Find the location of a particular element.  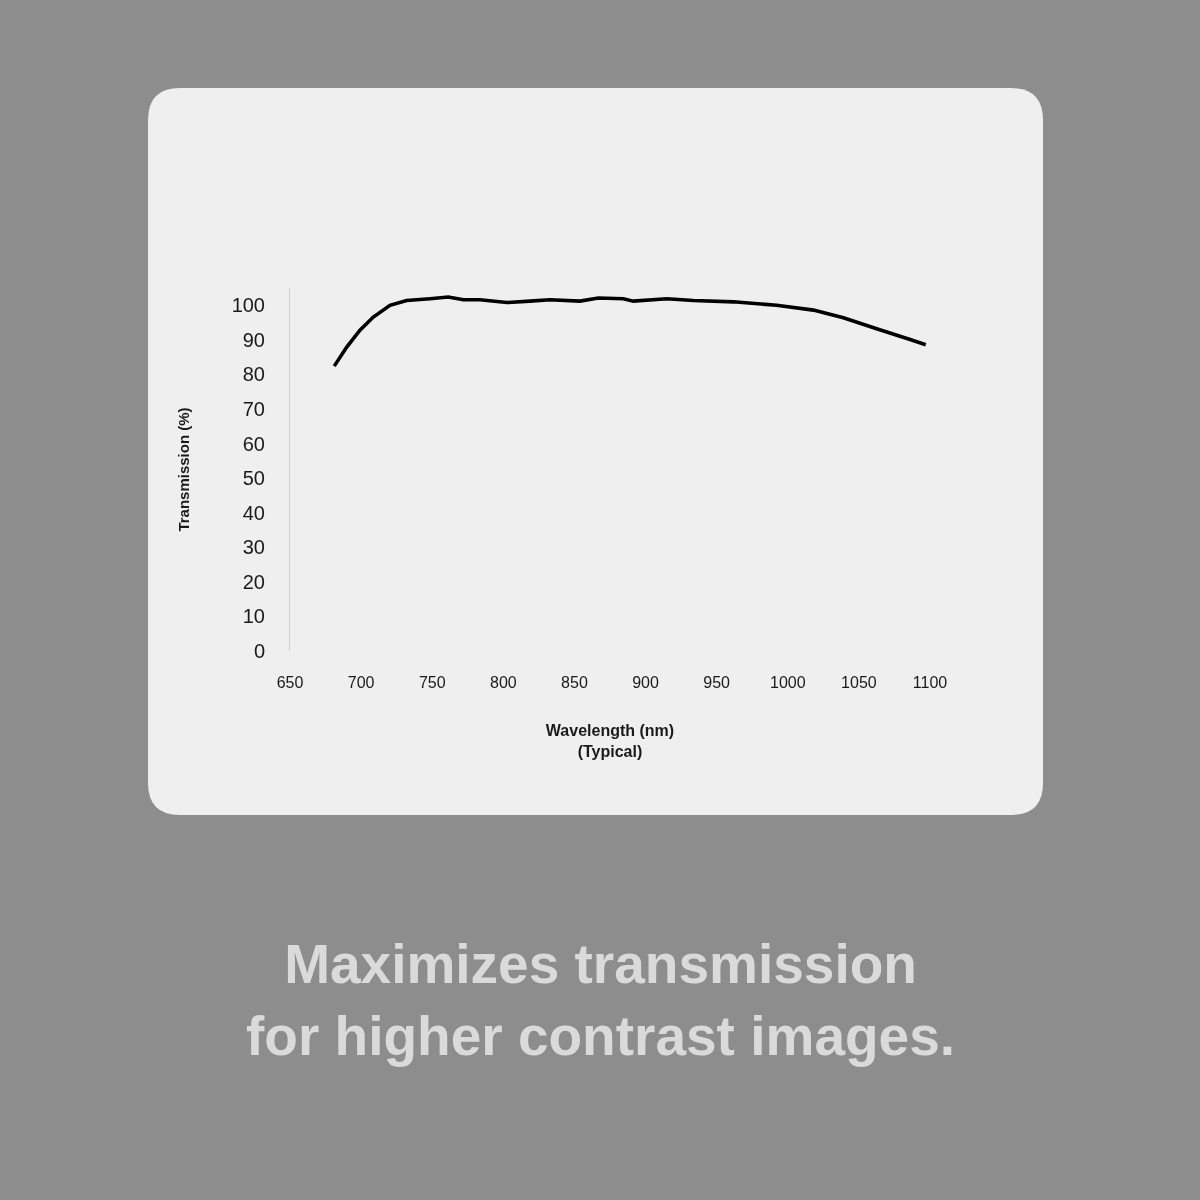

y-tick-label: 90 is located at coordinates (253, 339).